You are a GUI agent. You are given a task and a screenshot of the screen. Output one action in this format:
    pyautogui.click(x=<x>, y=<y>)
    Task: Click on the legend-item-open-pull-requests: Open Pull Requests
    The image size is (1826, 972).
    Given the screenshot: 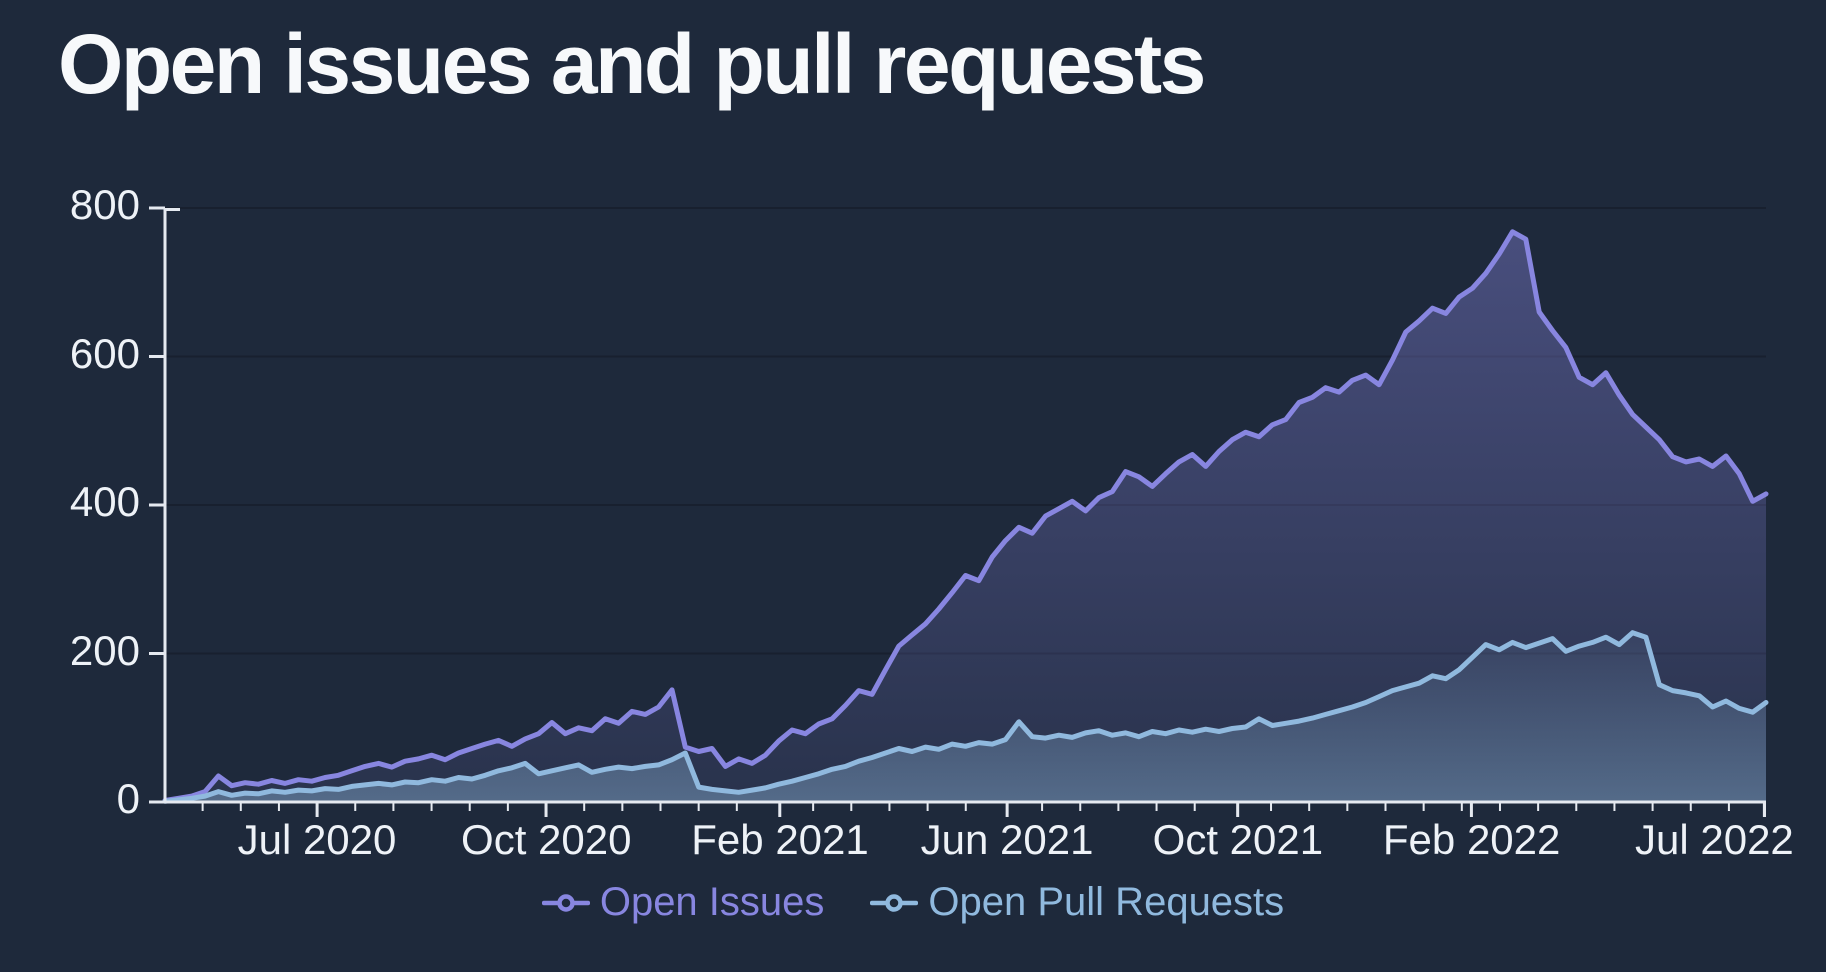 What is the action you would take?
    pyautogui.click(x=1077, y=902)
    